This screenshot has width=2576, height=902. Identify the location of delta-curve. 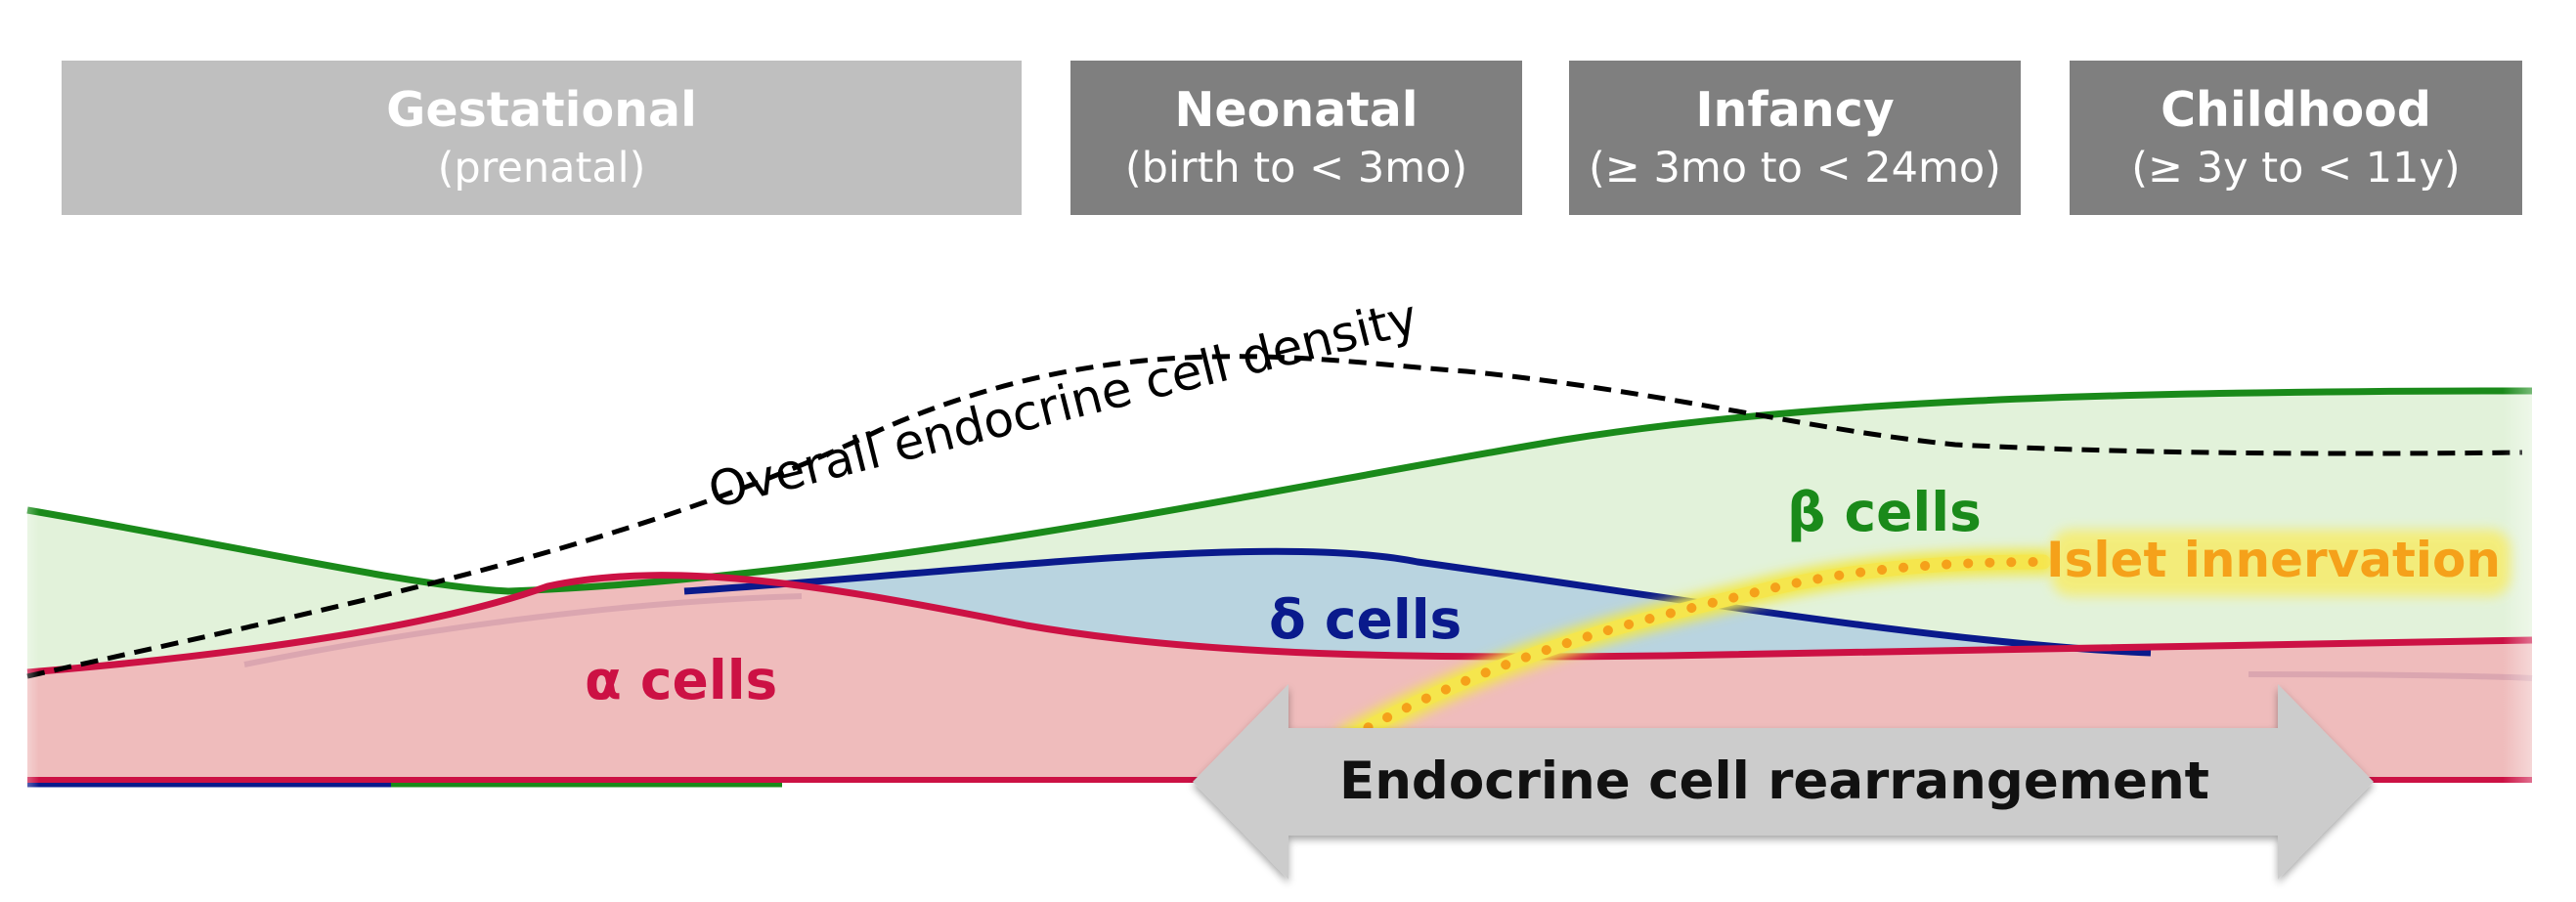
(1417, 602).